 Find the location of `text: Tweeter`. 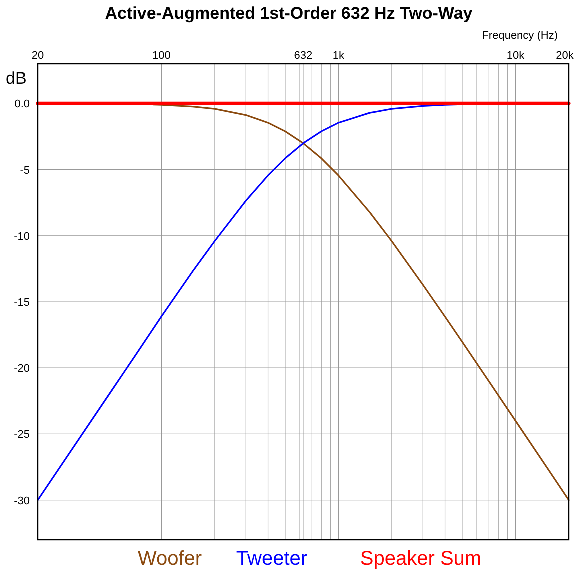

text: Tweeter is located at coordinates (272, 559).